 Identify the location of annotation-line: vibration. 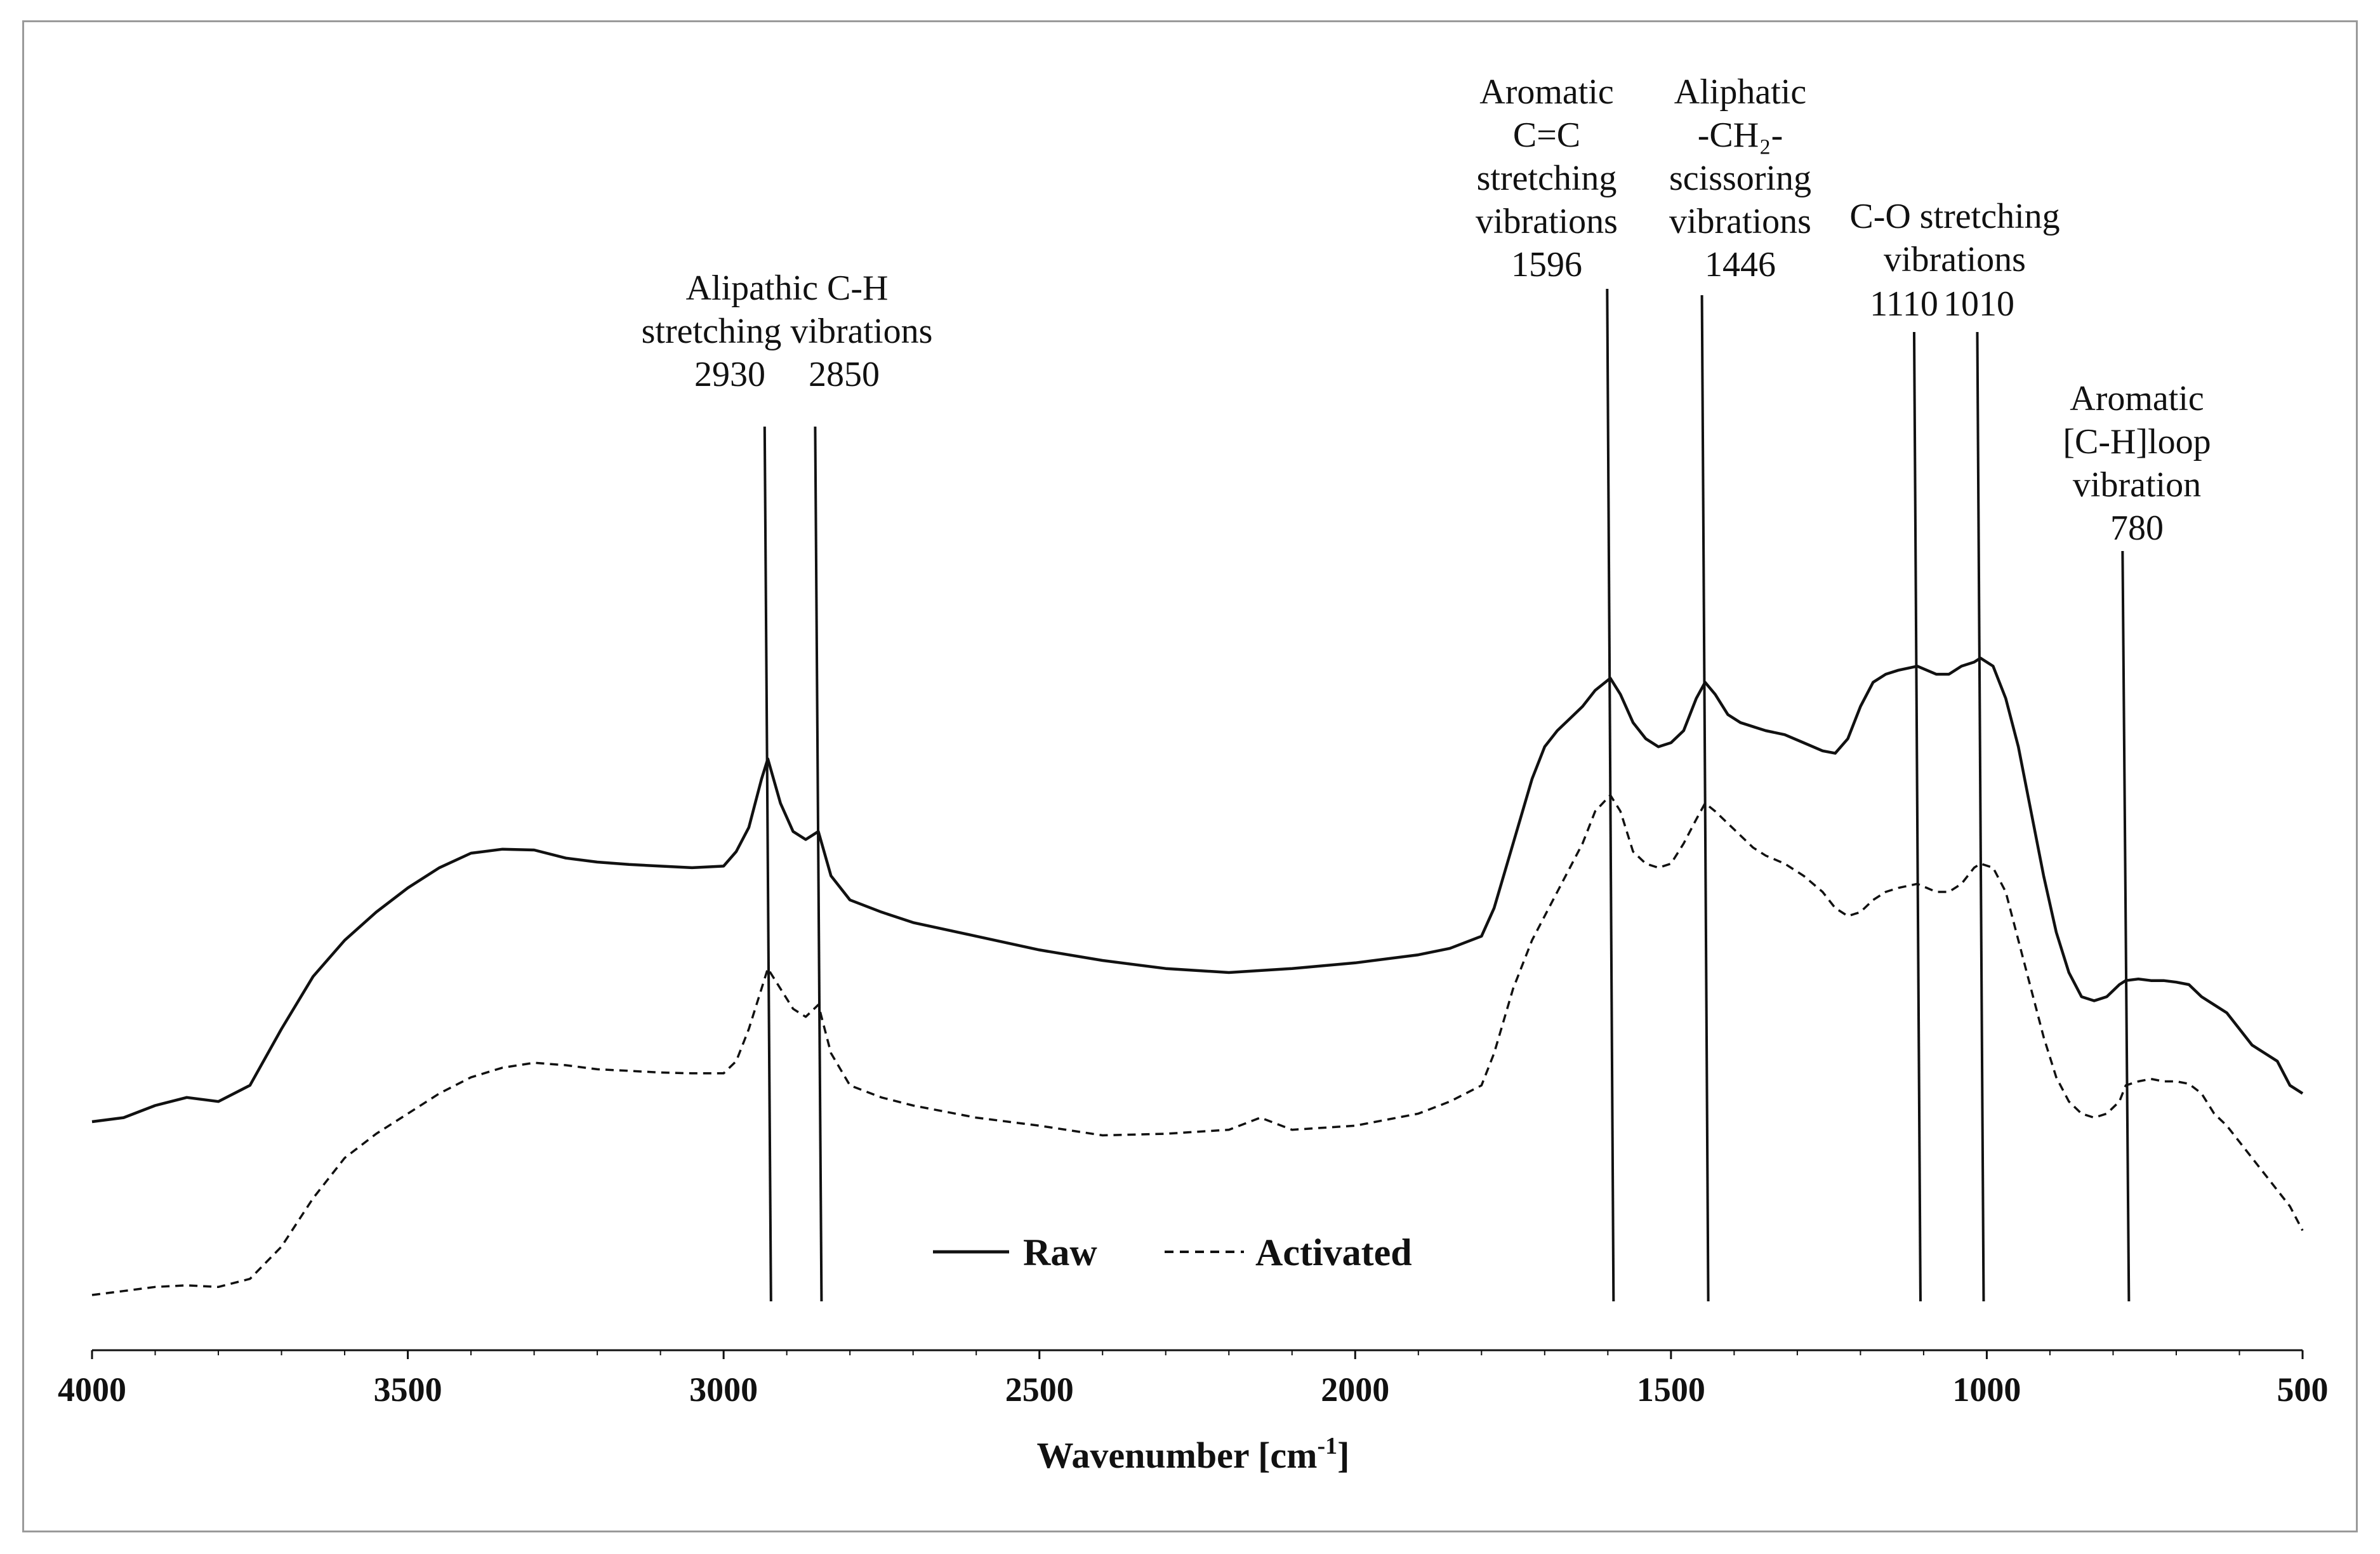
(2137, 485).